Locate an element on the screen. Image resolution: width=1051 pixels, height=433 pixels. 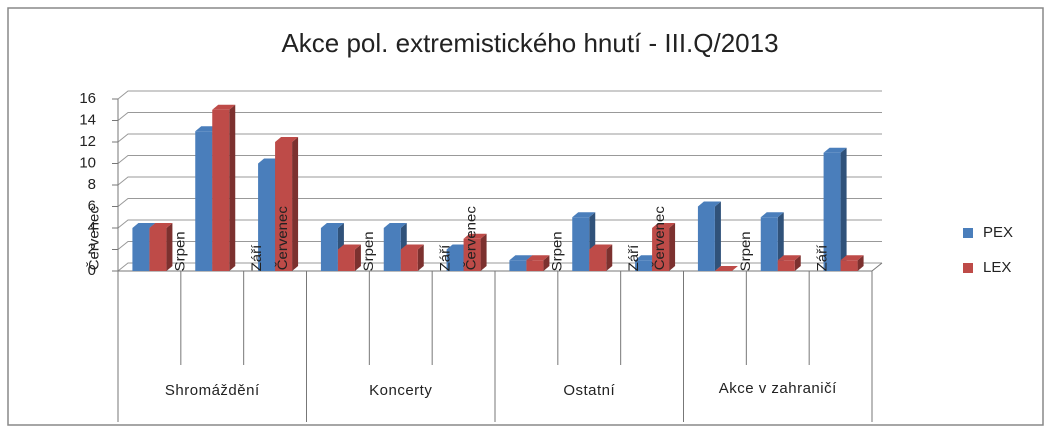
y-tick-label: 8 is located at coordinates (92, 184).